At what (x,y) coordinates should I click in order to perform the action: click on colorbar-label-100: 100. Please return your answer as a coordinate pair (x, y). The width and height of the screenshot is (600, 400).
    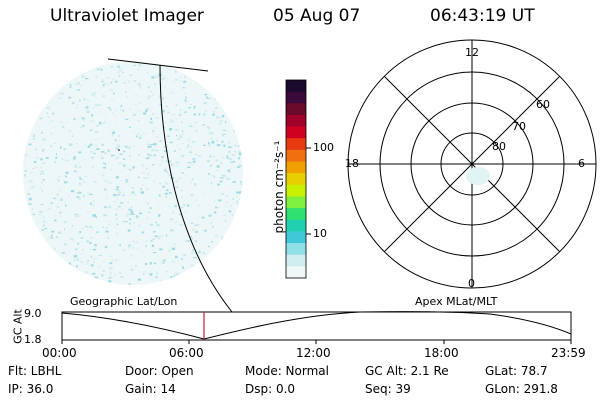
    Looking at the image, I should click on (323, 147).